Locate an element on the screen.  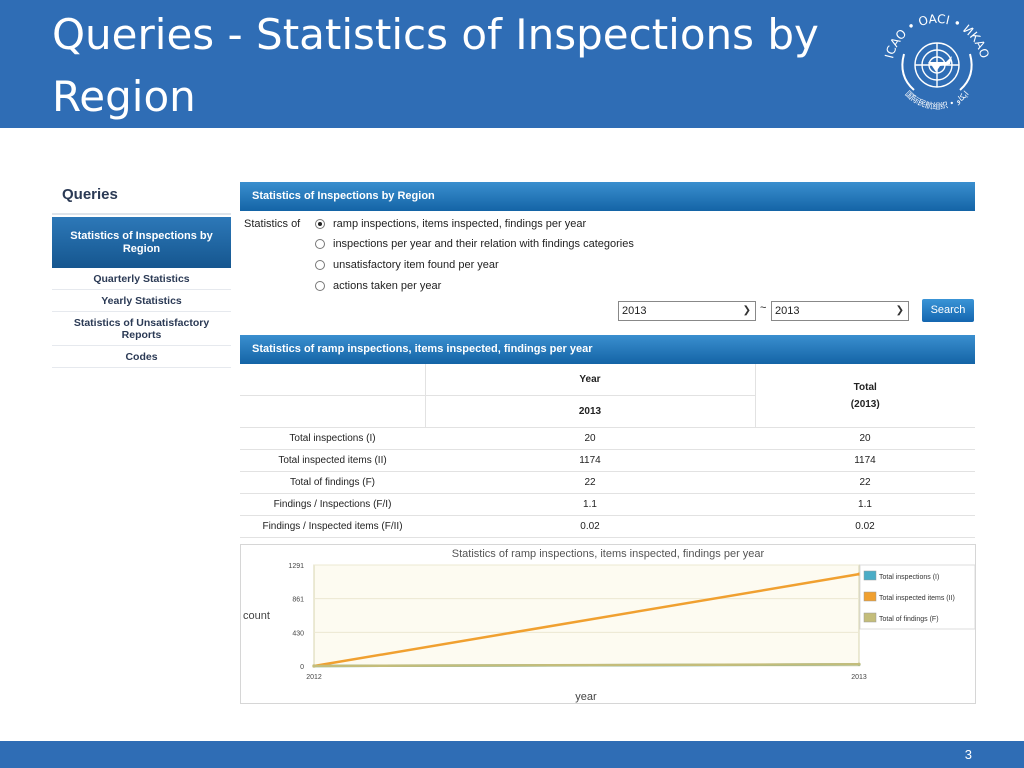
row-total-value: 20 is located at coordinates (865, 438).